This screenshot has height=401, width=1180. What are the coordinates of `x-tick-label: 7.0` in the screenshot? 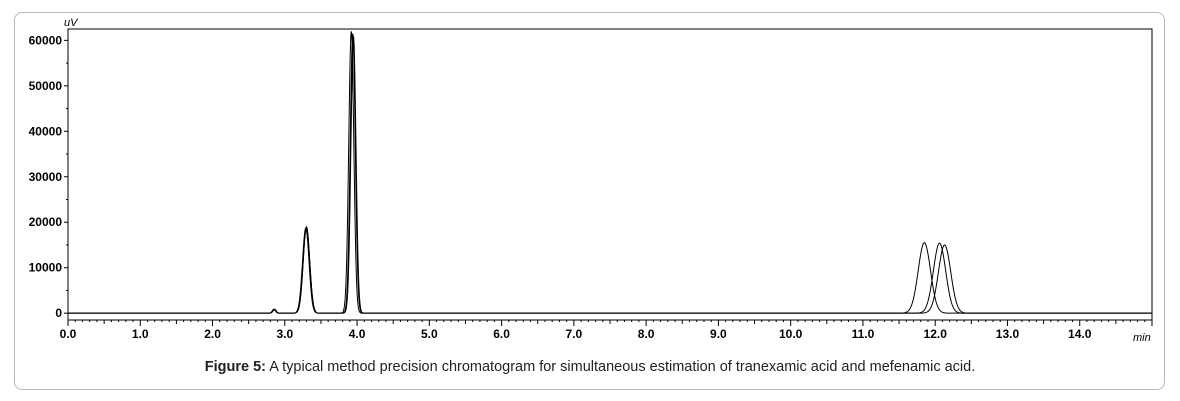 It's located at (574, 334).